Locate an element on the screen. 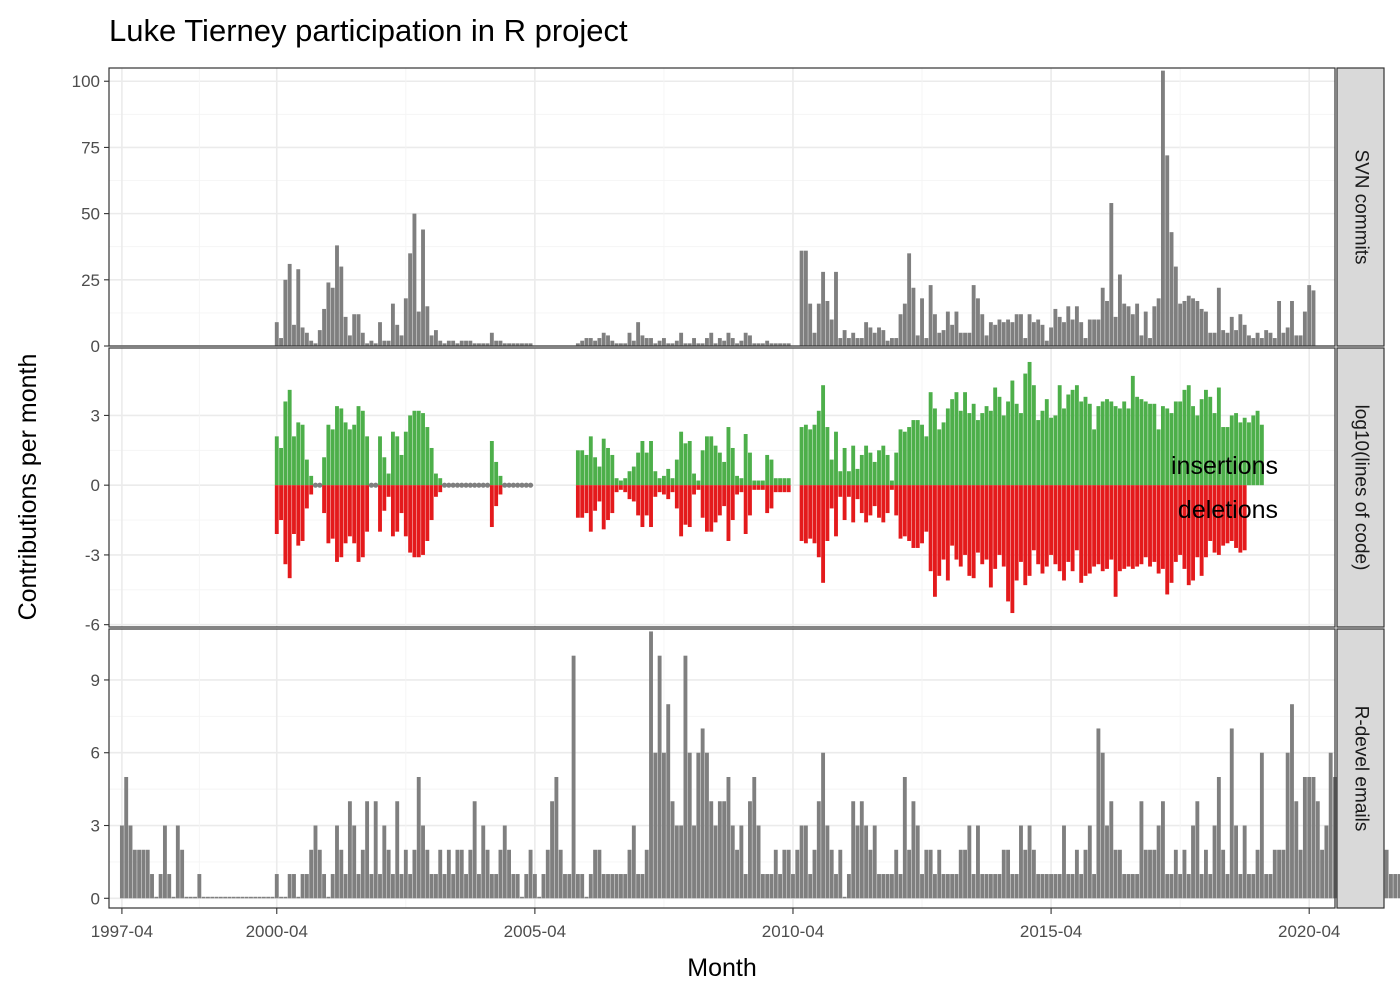 The height and width of the screenshot is (1000, 1400). y-axis-title: Contributions per month is located at coordinates (28, 487).